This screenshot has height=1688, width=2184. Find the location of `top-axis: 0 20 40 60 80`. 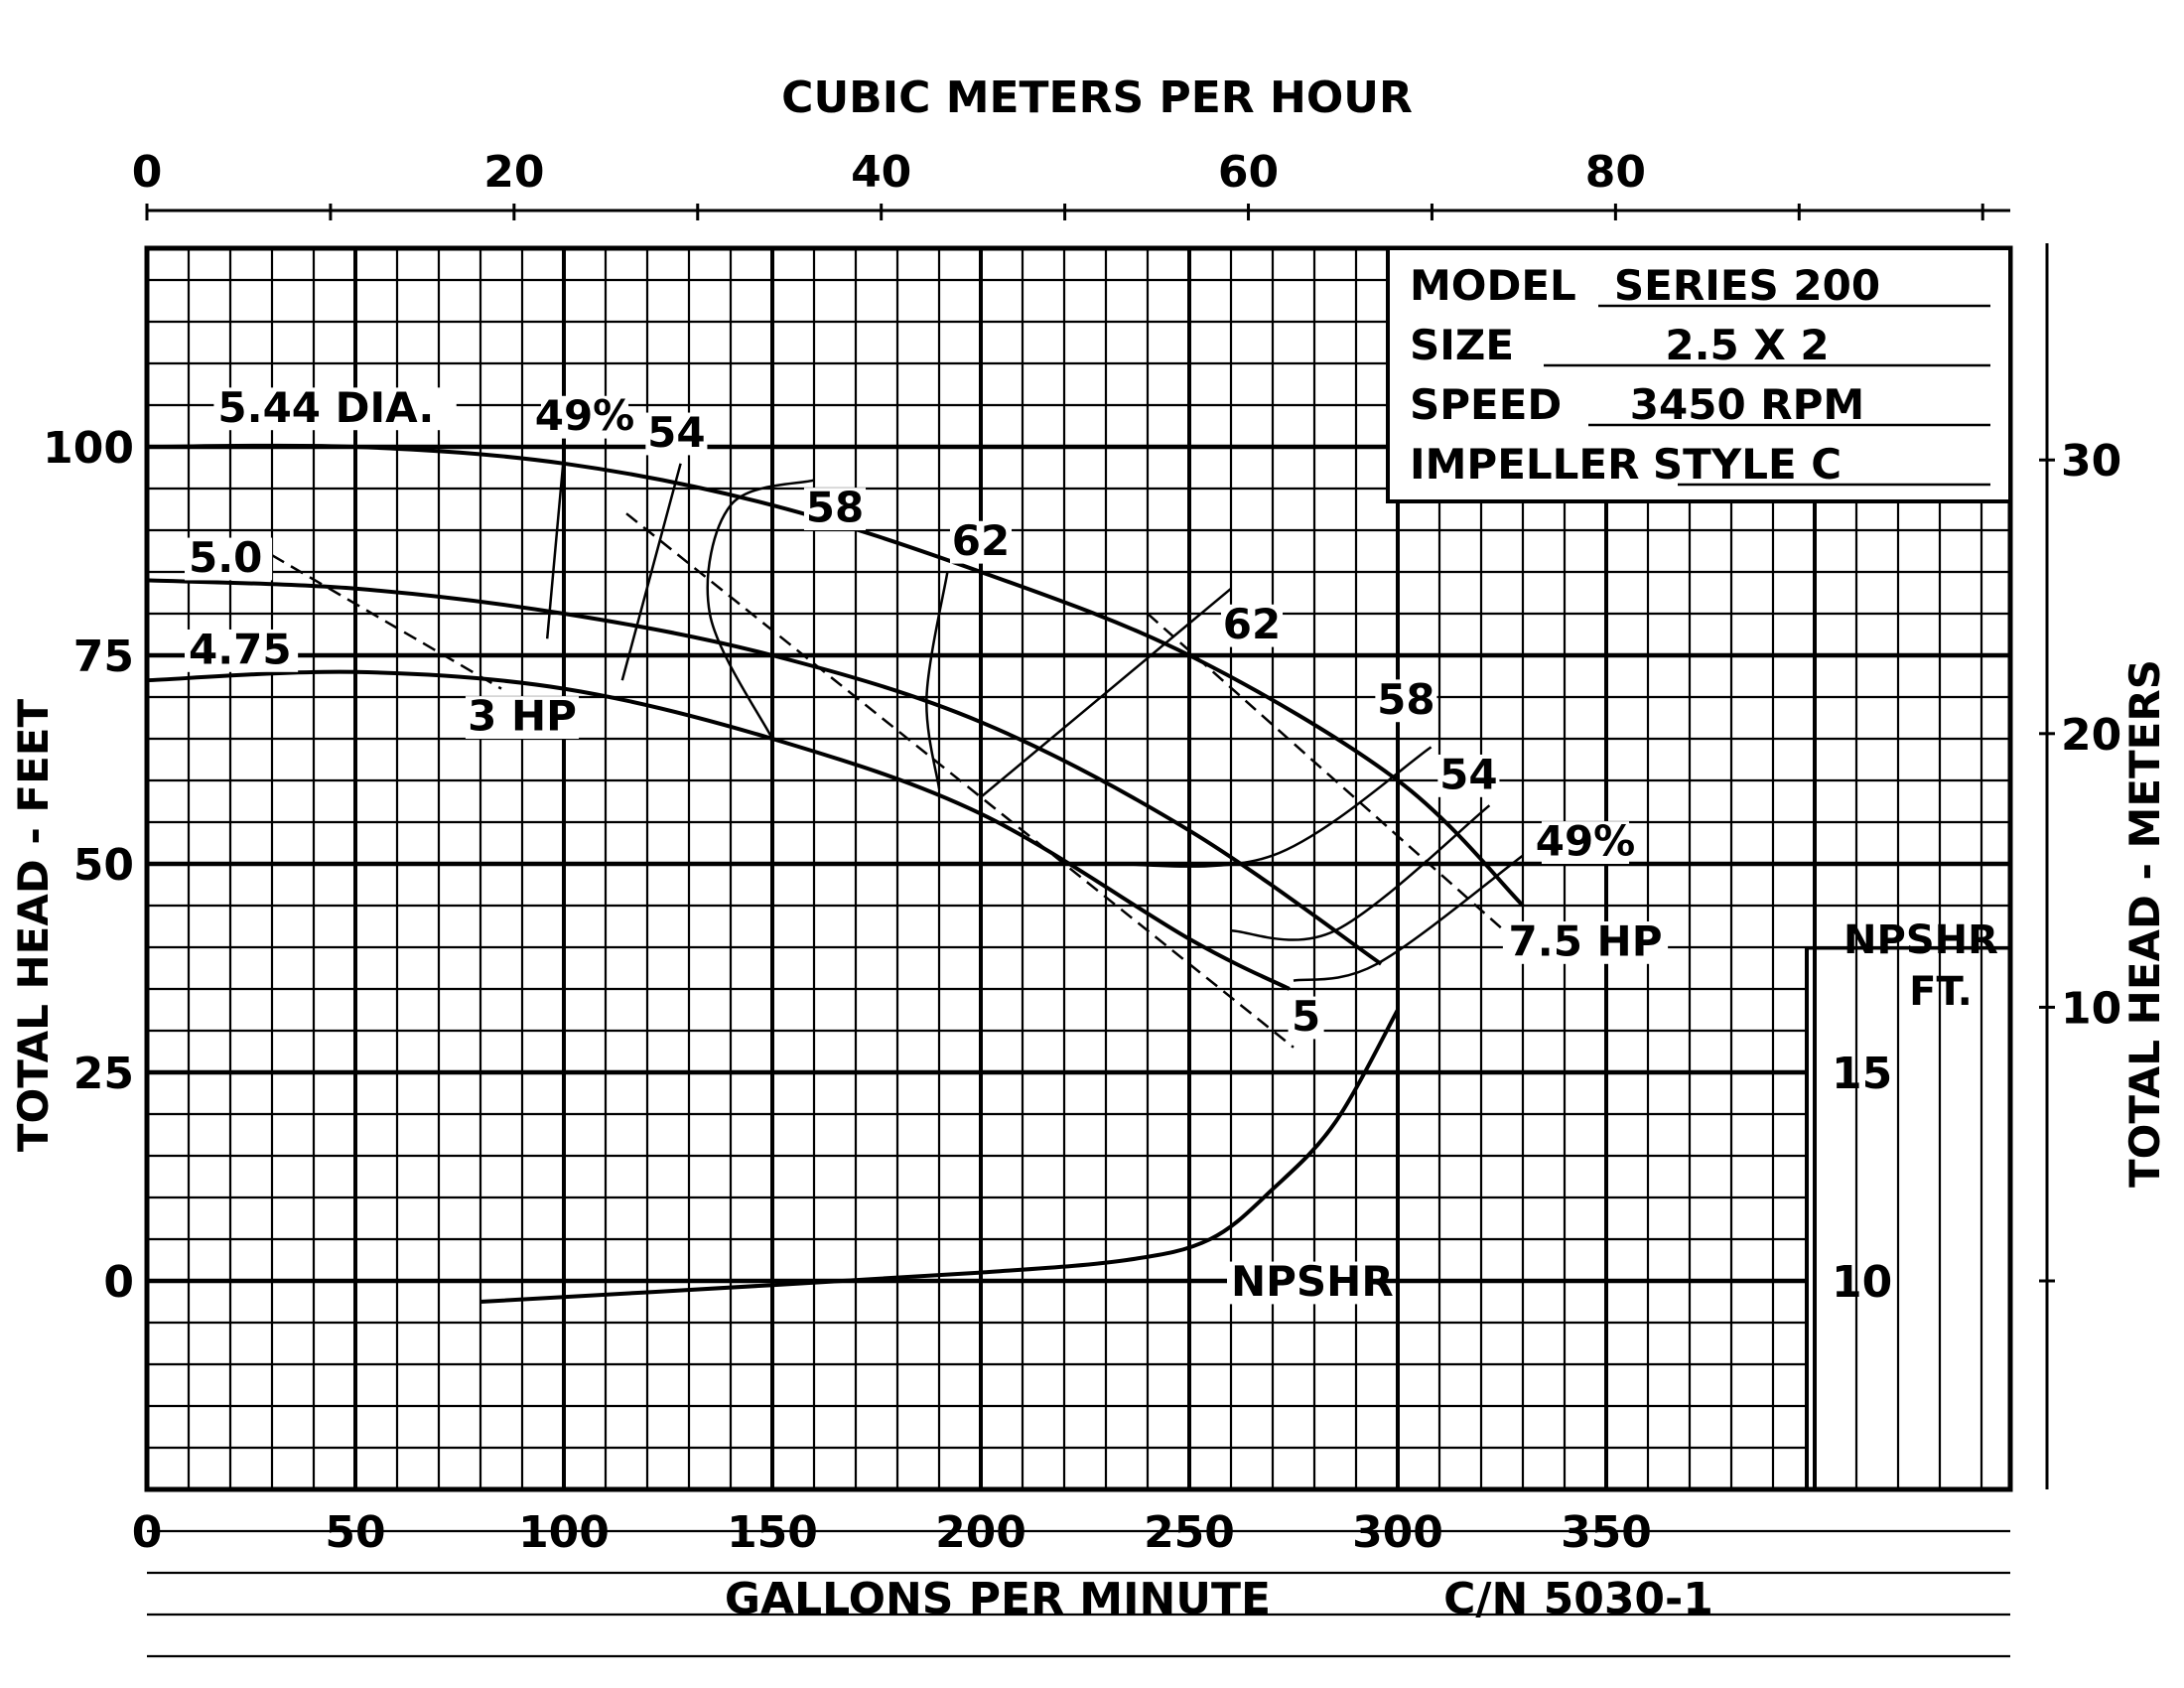

top-axis: 0 20 40 60 80 is located at coordinates (1071, 183).